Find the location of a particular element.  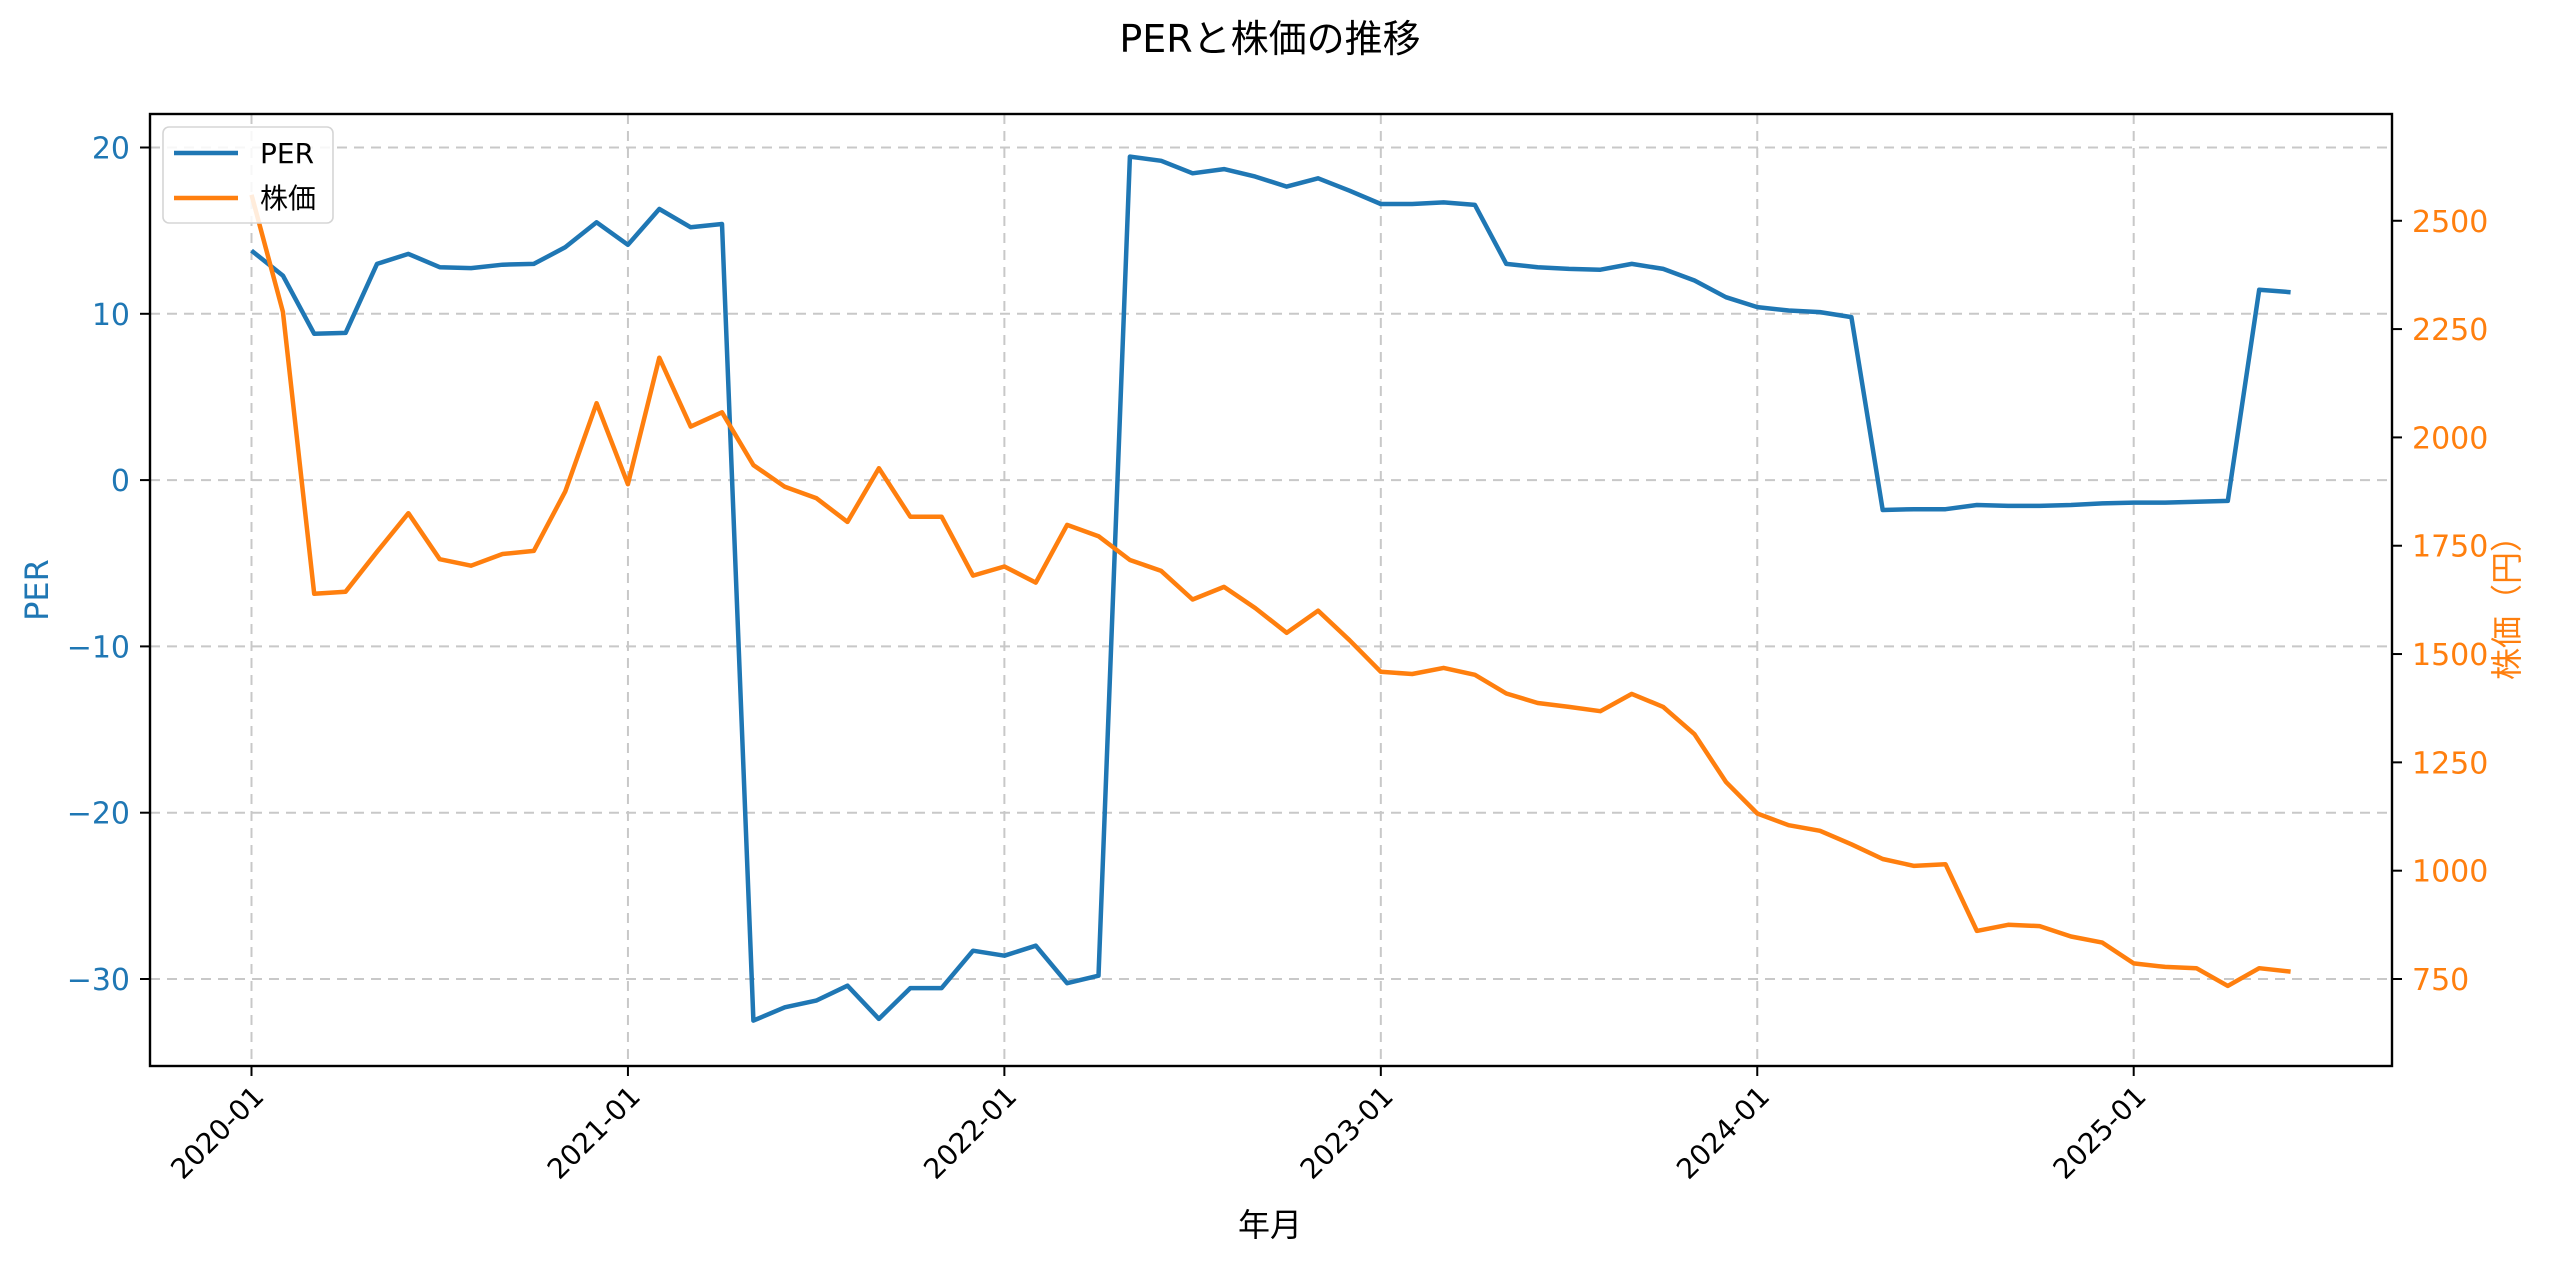

left-tick-label: 20 is located at coordinates (111, 149).